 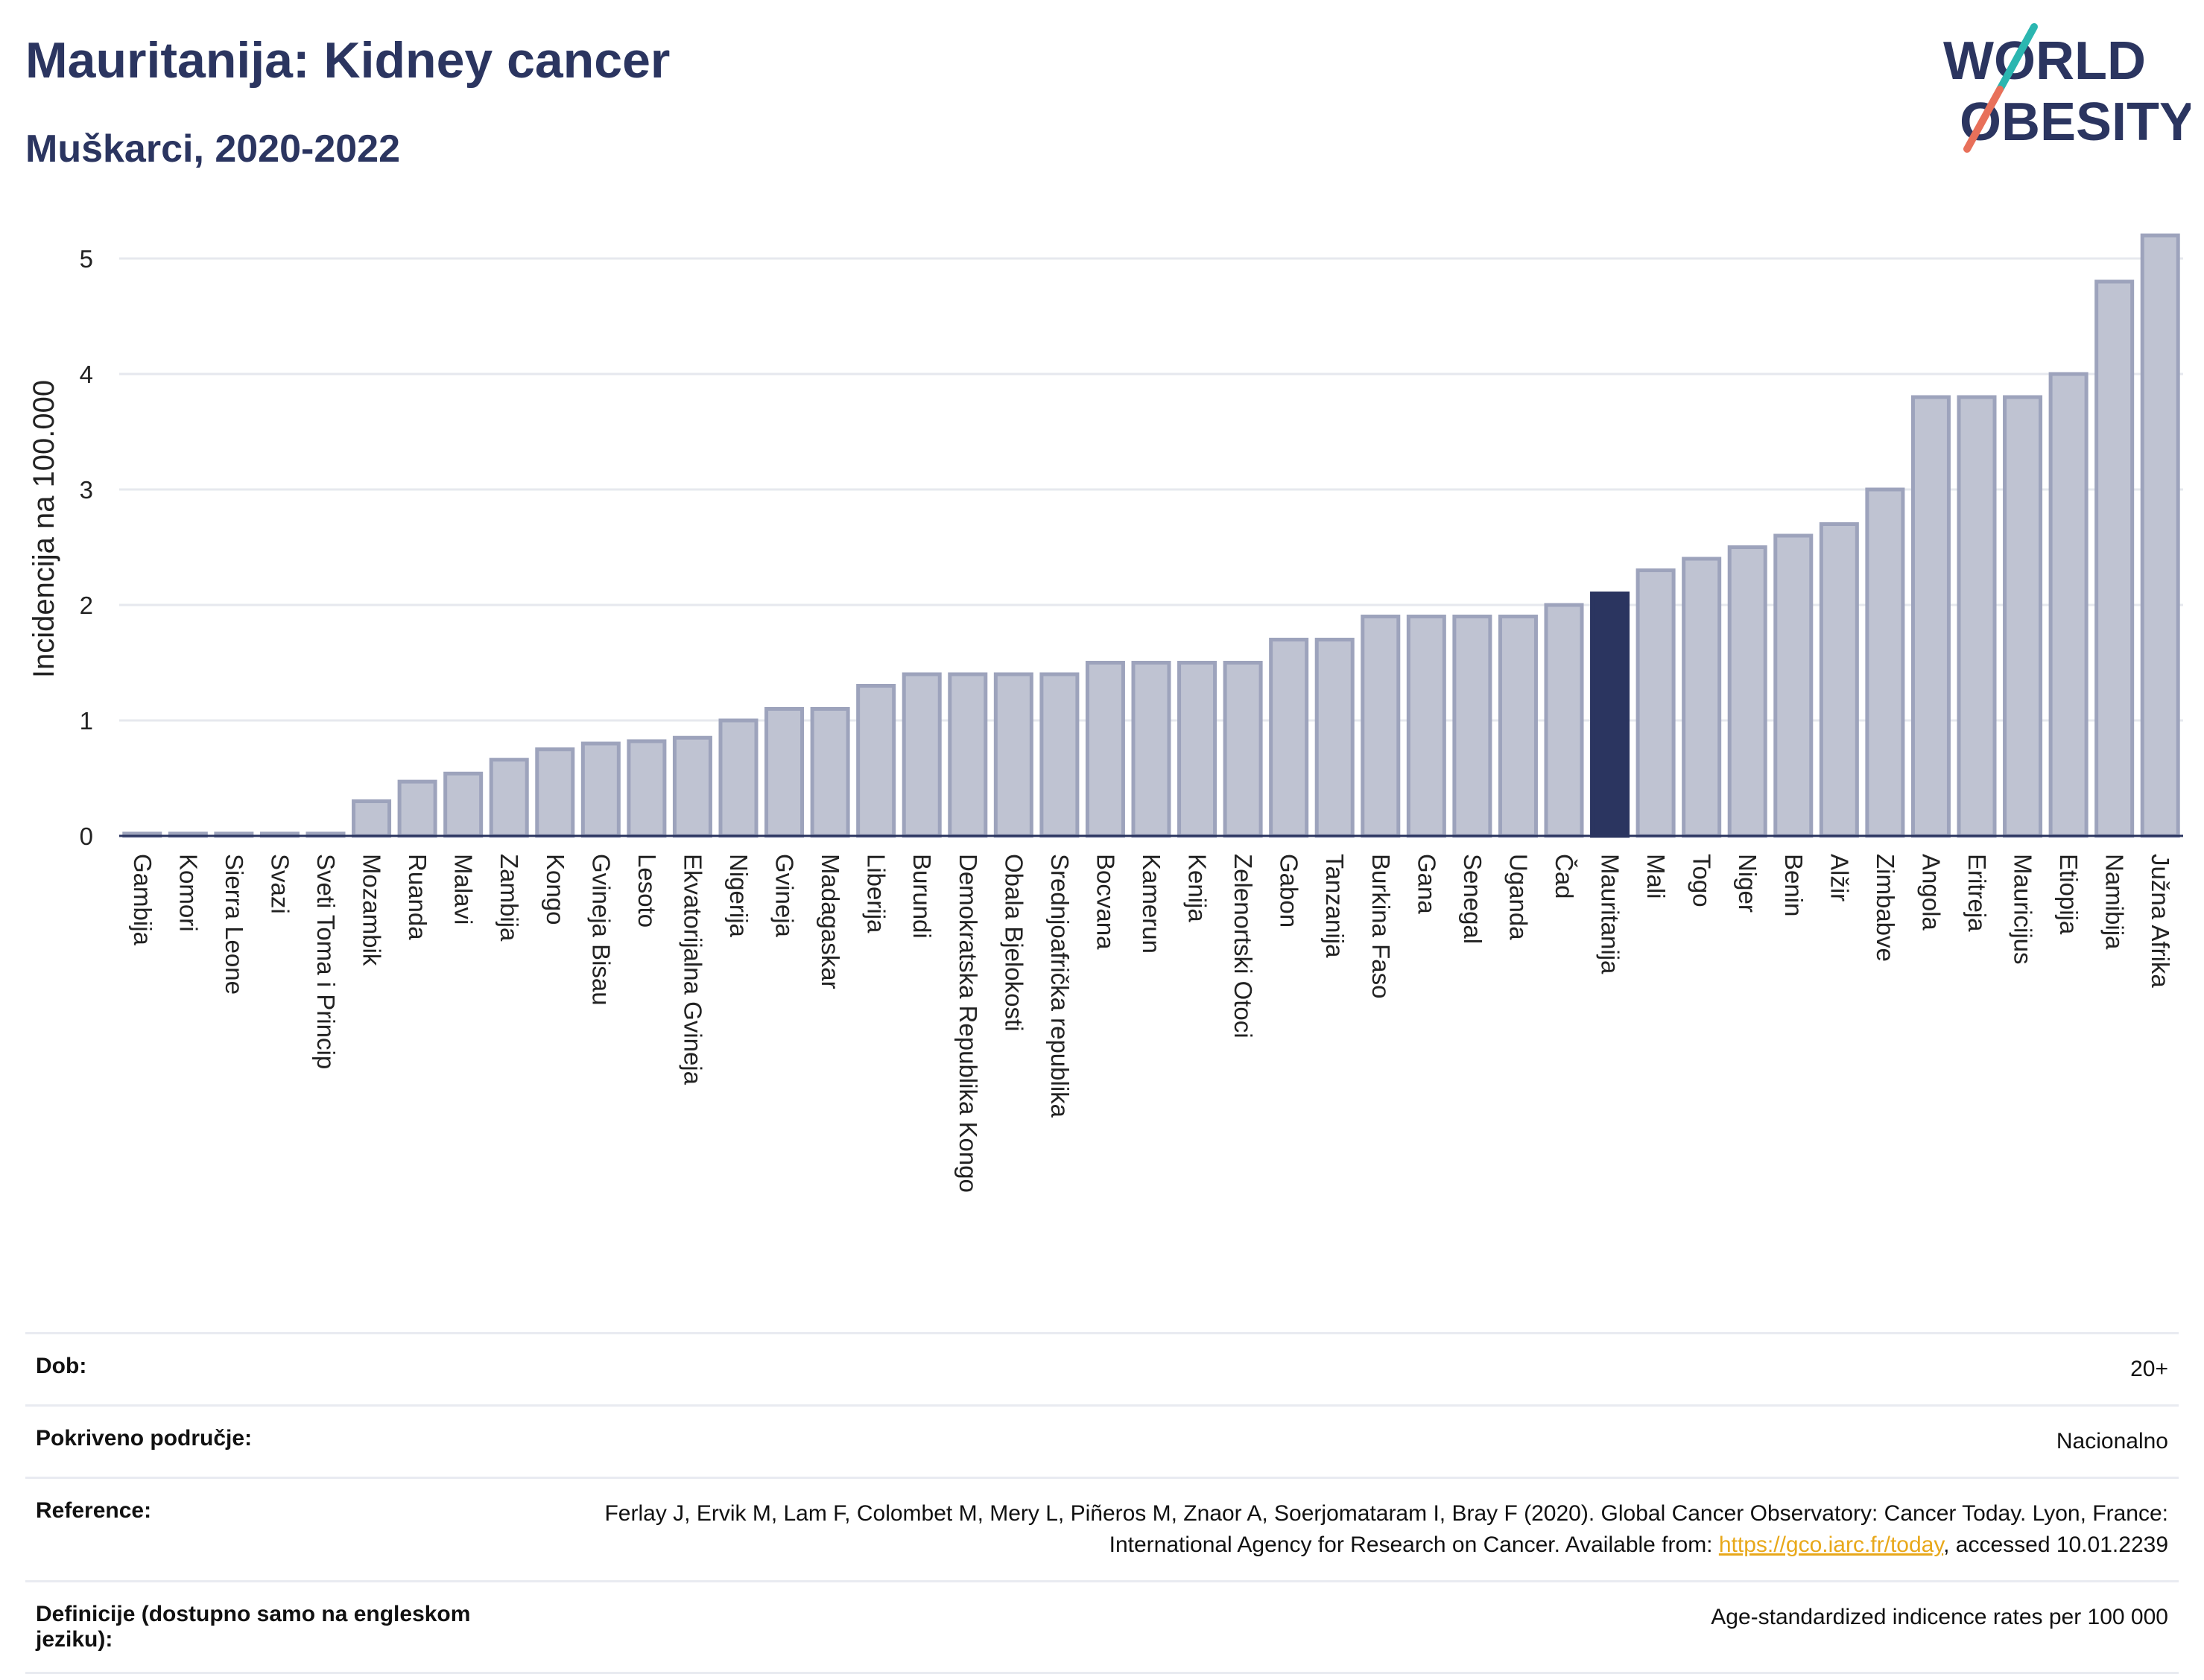 What do you see at coordinates (785, 896) in the screenshot?
I see `x-category-label: Gvineja` at bounding box center [785, 896].